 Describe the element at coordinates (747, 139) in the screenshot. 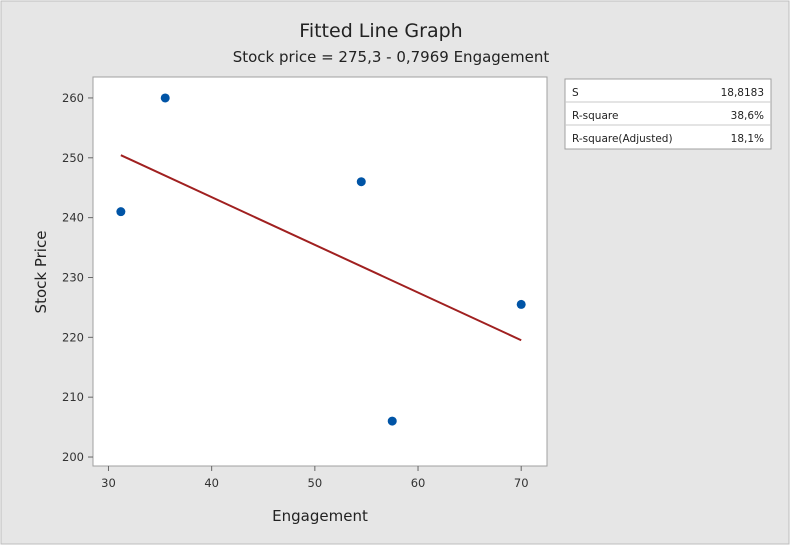

I see `stats-value: 18,1%` at that location.